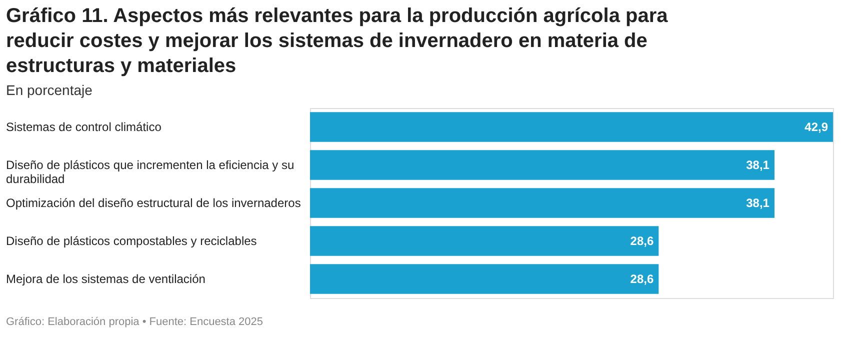 Image resolution: width=847 pixels, height=344 pixels. I want to click on y-tick-label: Sistemas de control climático, so click(84, 127).